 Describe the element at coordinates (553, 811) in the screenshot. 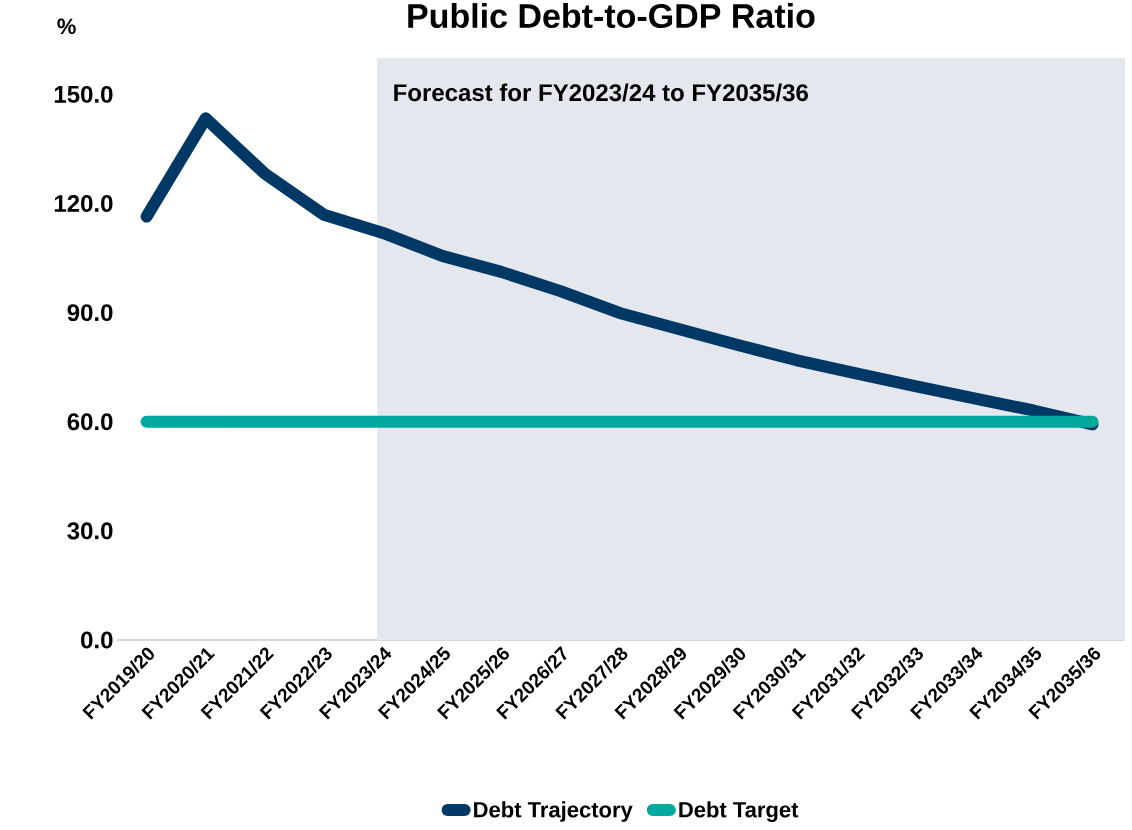

I see `legend-label: Debt Trajectory` at that location.